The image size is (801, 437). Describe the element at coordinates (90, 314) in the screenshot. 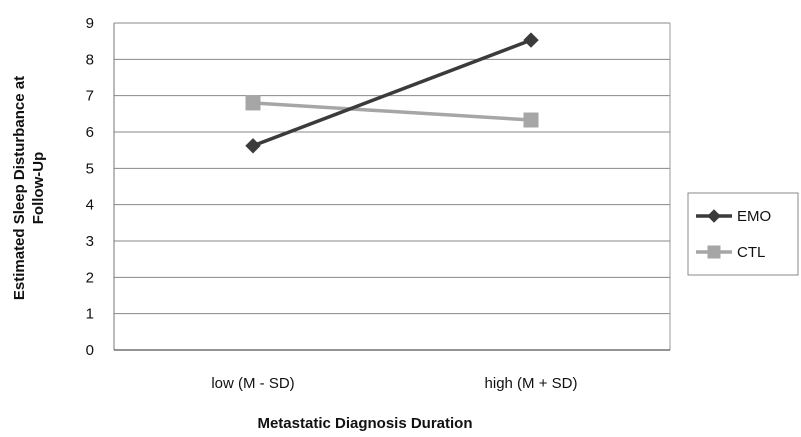

I see `y-tick-label: 1` at that location.